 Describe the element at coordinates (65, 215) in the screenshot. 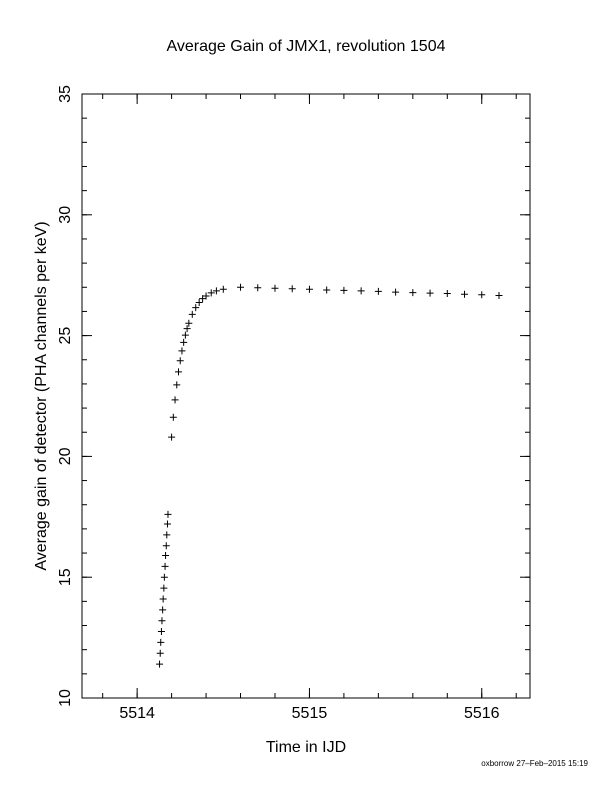

I see `y-tick-label: 30` at that location.